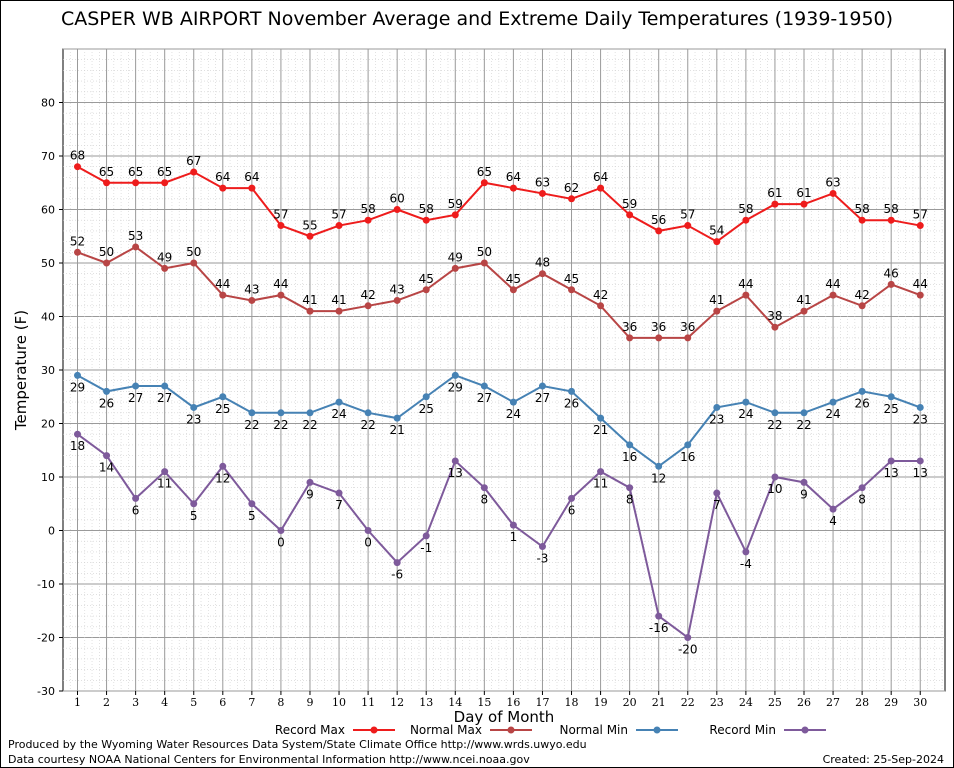 This screenshot has width=954, height=768. Describe the element at coordinates (48, 370) in the screenshot. I see `y-tick-label: 30` at that location.